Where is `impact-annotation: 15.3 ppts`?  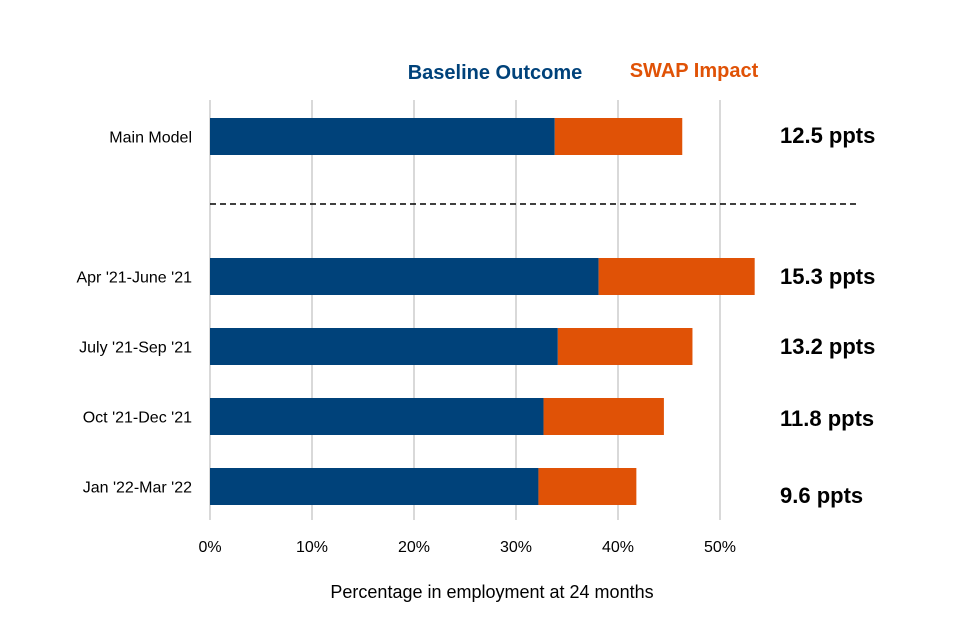
impact-annotation: 15.3 ppts is located at coordinates (827, 276).